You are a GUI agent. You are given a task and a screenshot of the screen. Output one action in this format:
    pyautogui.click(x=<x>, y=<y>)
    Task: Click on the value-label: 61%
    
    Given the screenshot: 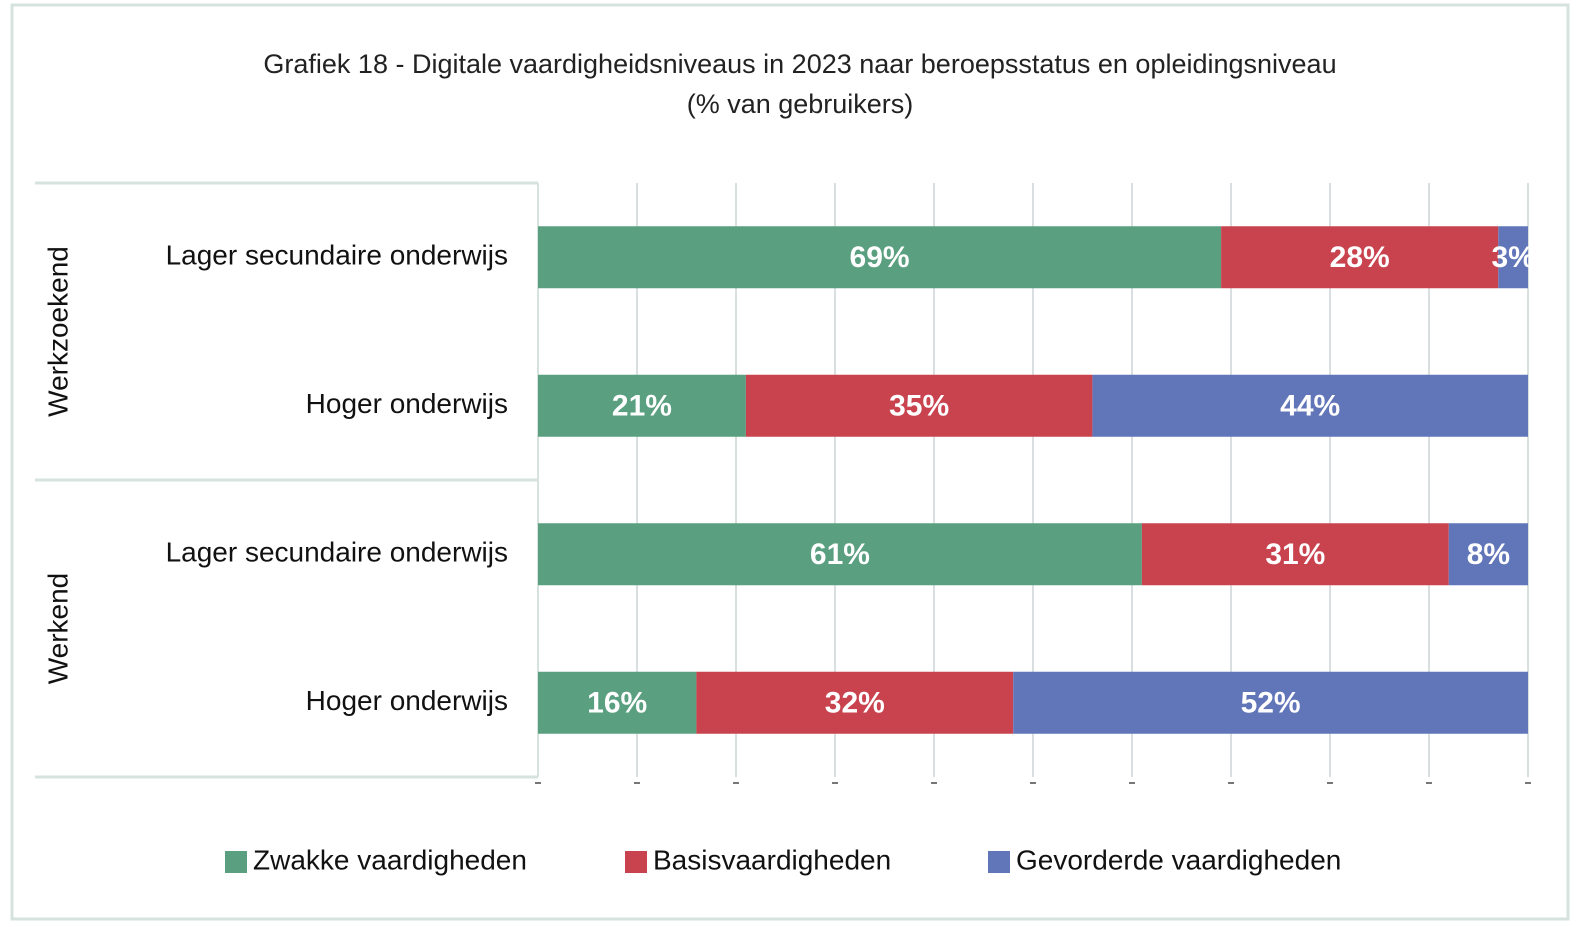 What is the action you would take?
    pyautogui.click(x=840, y=554)
    